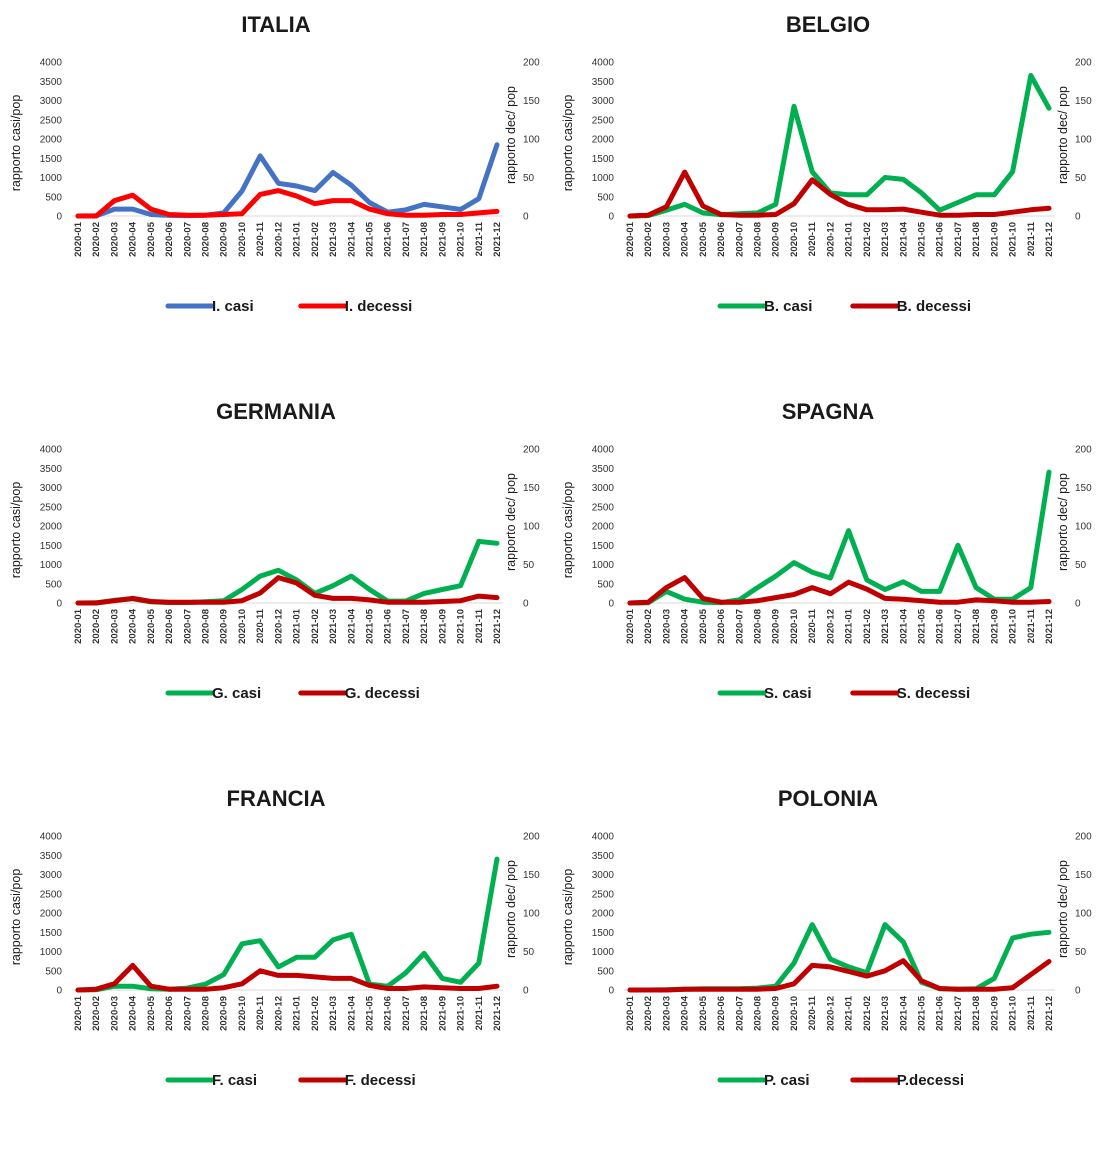 Image resolution: width=1104 pixels, height=1162 pixels. I want to click on y-tick-label: 3500, so click(603, 82).